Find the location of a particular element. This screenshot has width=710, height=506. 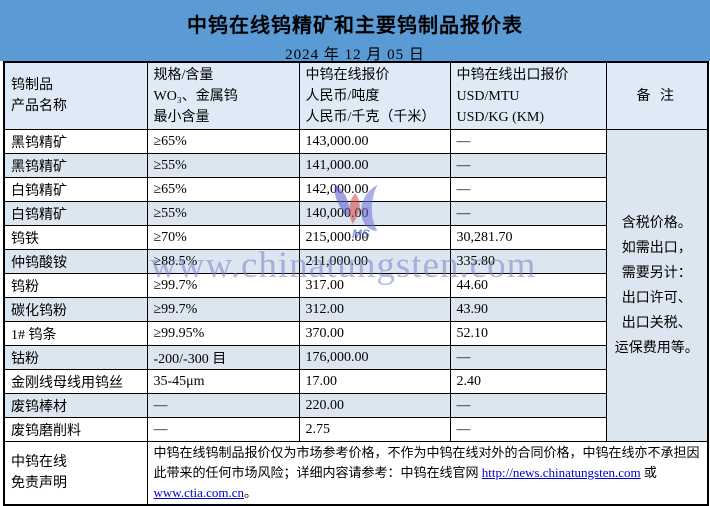

rmb-price-cell: 142,000.00 is located at coordinates (374, 189).